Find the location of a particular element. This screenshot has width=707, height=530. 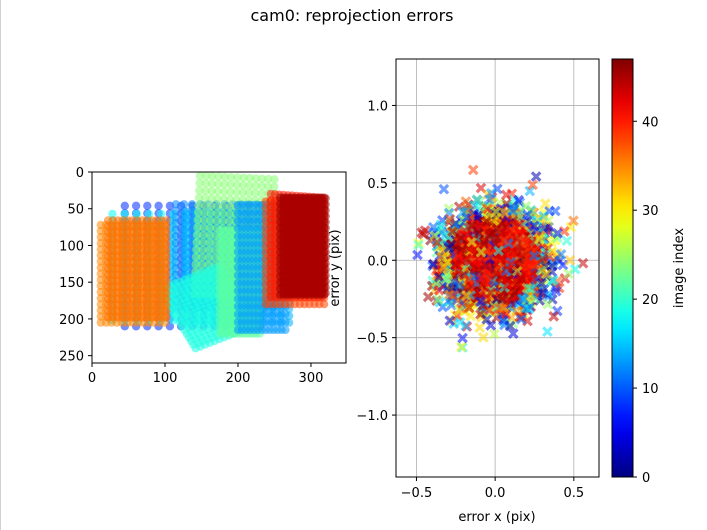

coverage-y-tick-label: 250 is located at coordinates (71, 357).